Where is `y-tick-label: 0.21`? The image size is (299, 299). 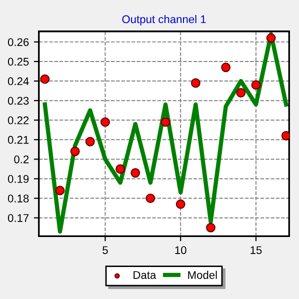
y-tick-label: 0.21 is located at coordinates (18, 140).